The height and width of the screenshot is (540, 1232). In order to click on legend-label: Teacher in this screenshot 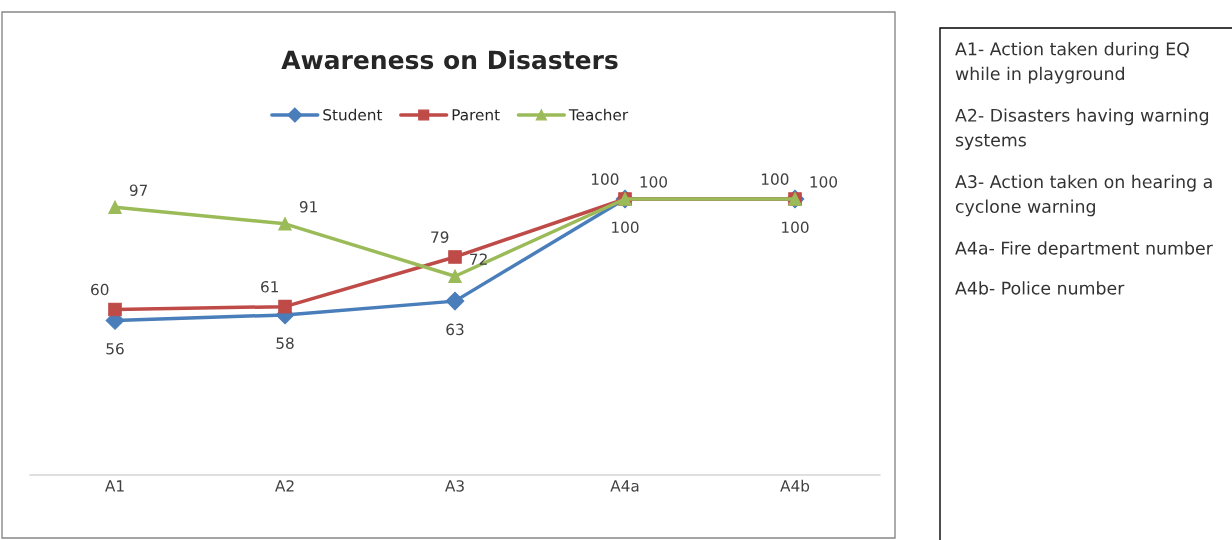, I will do `click(598, 114)`.